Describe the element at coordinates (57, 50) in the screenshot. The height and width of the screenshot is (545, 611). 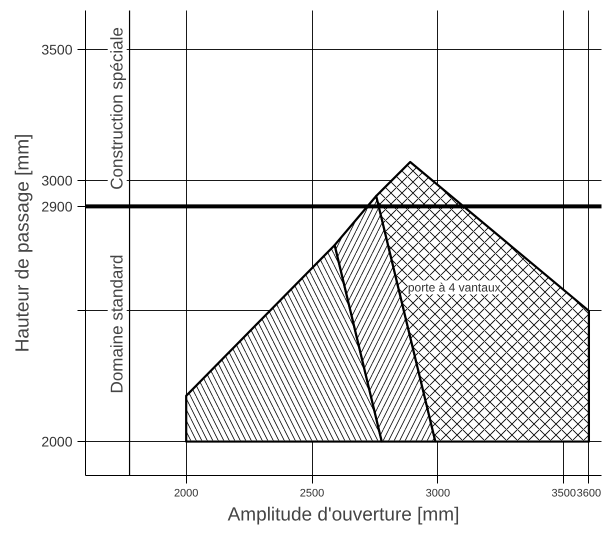
I see `y-tick-label: 3500` at that location.